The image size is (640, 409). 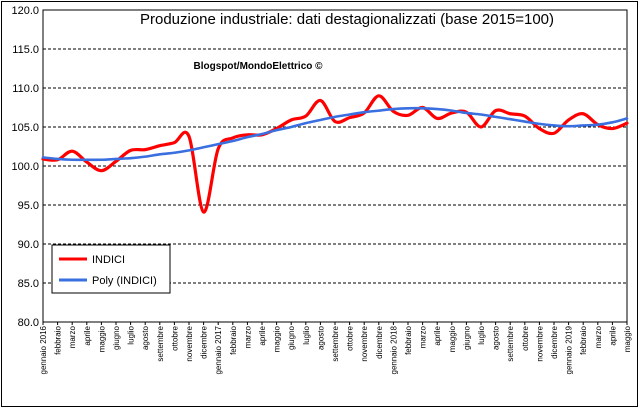 I want to click on series-line-poly, so click(x=335, y=134).